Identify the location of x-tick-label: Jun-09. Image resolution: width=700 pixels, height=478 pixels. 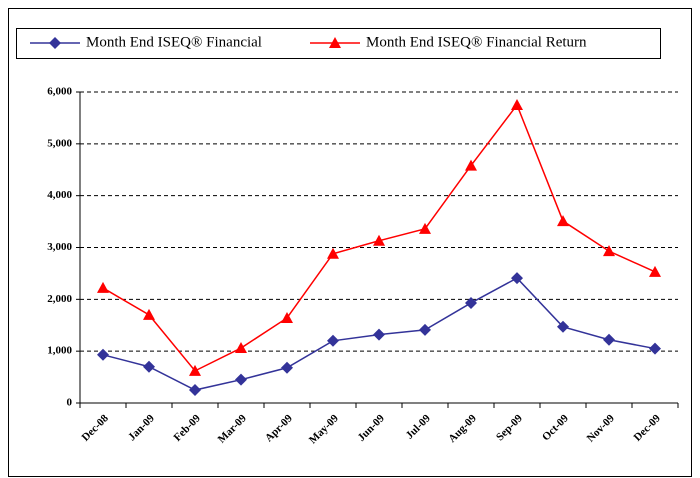
(372, 428).